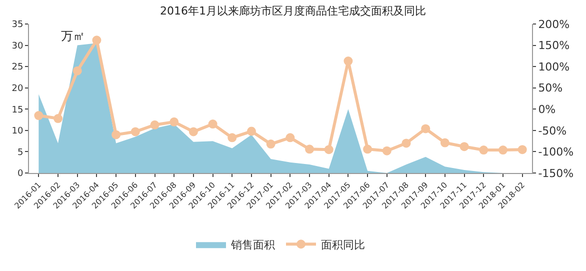 The image size is (586, 271). I want to click on y-tick-label: 10, so click(18, 131).